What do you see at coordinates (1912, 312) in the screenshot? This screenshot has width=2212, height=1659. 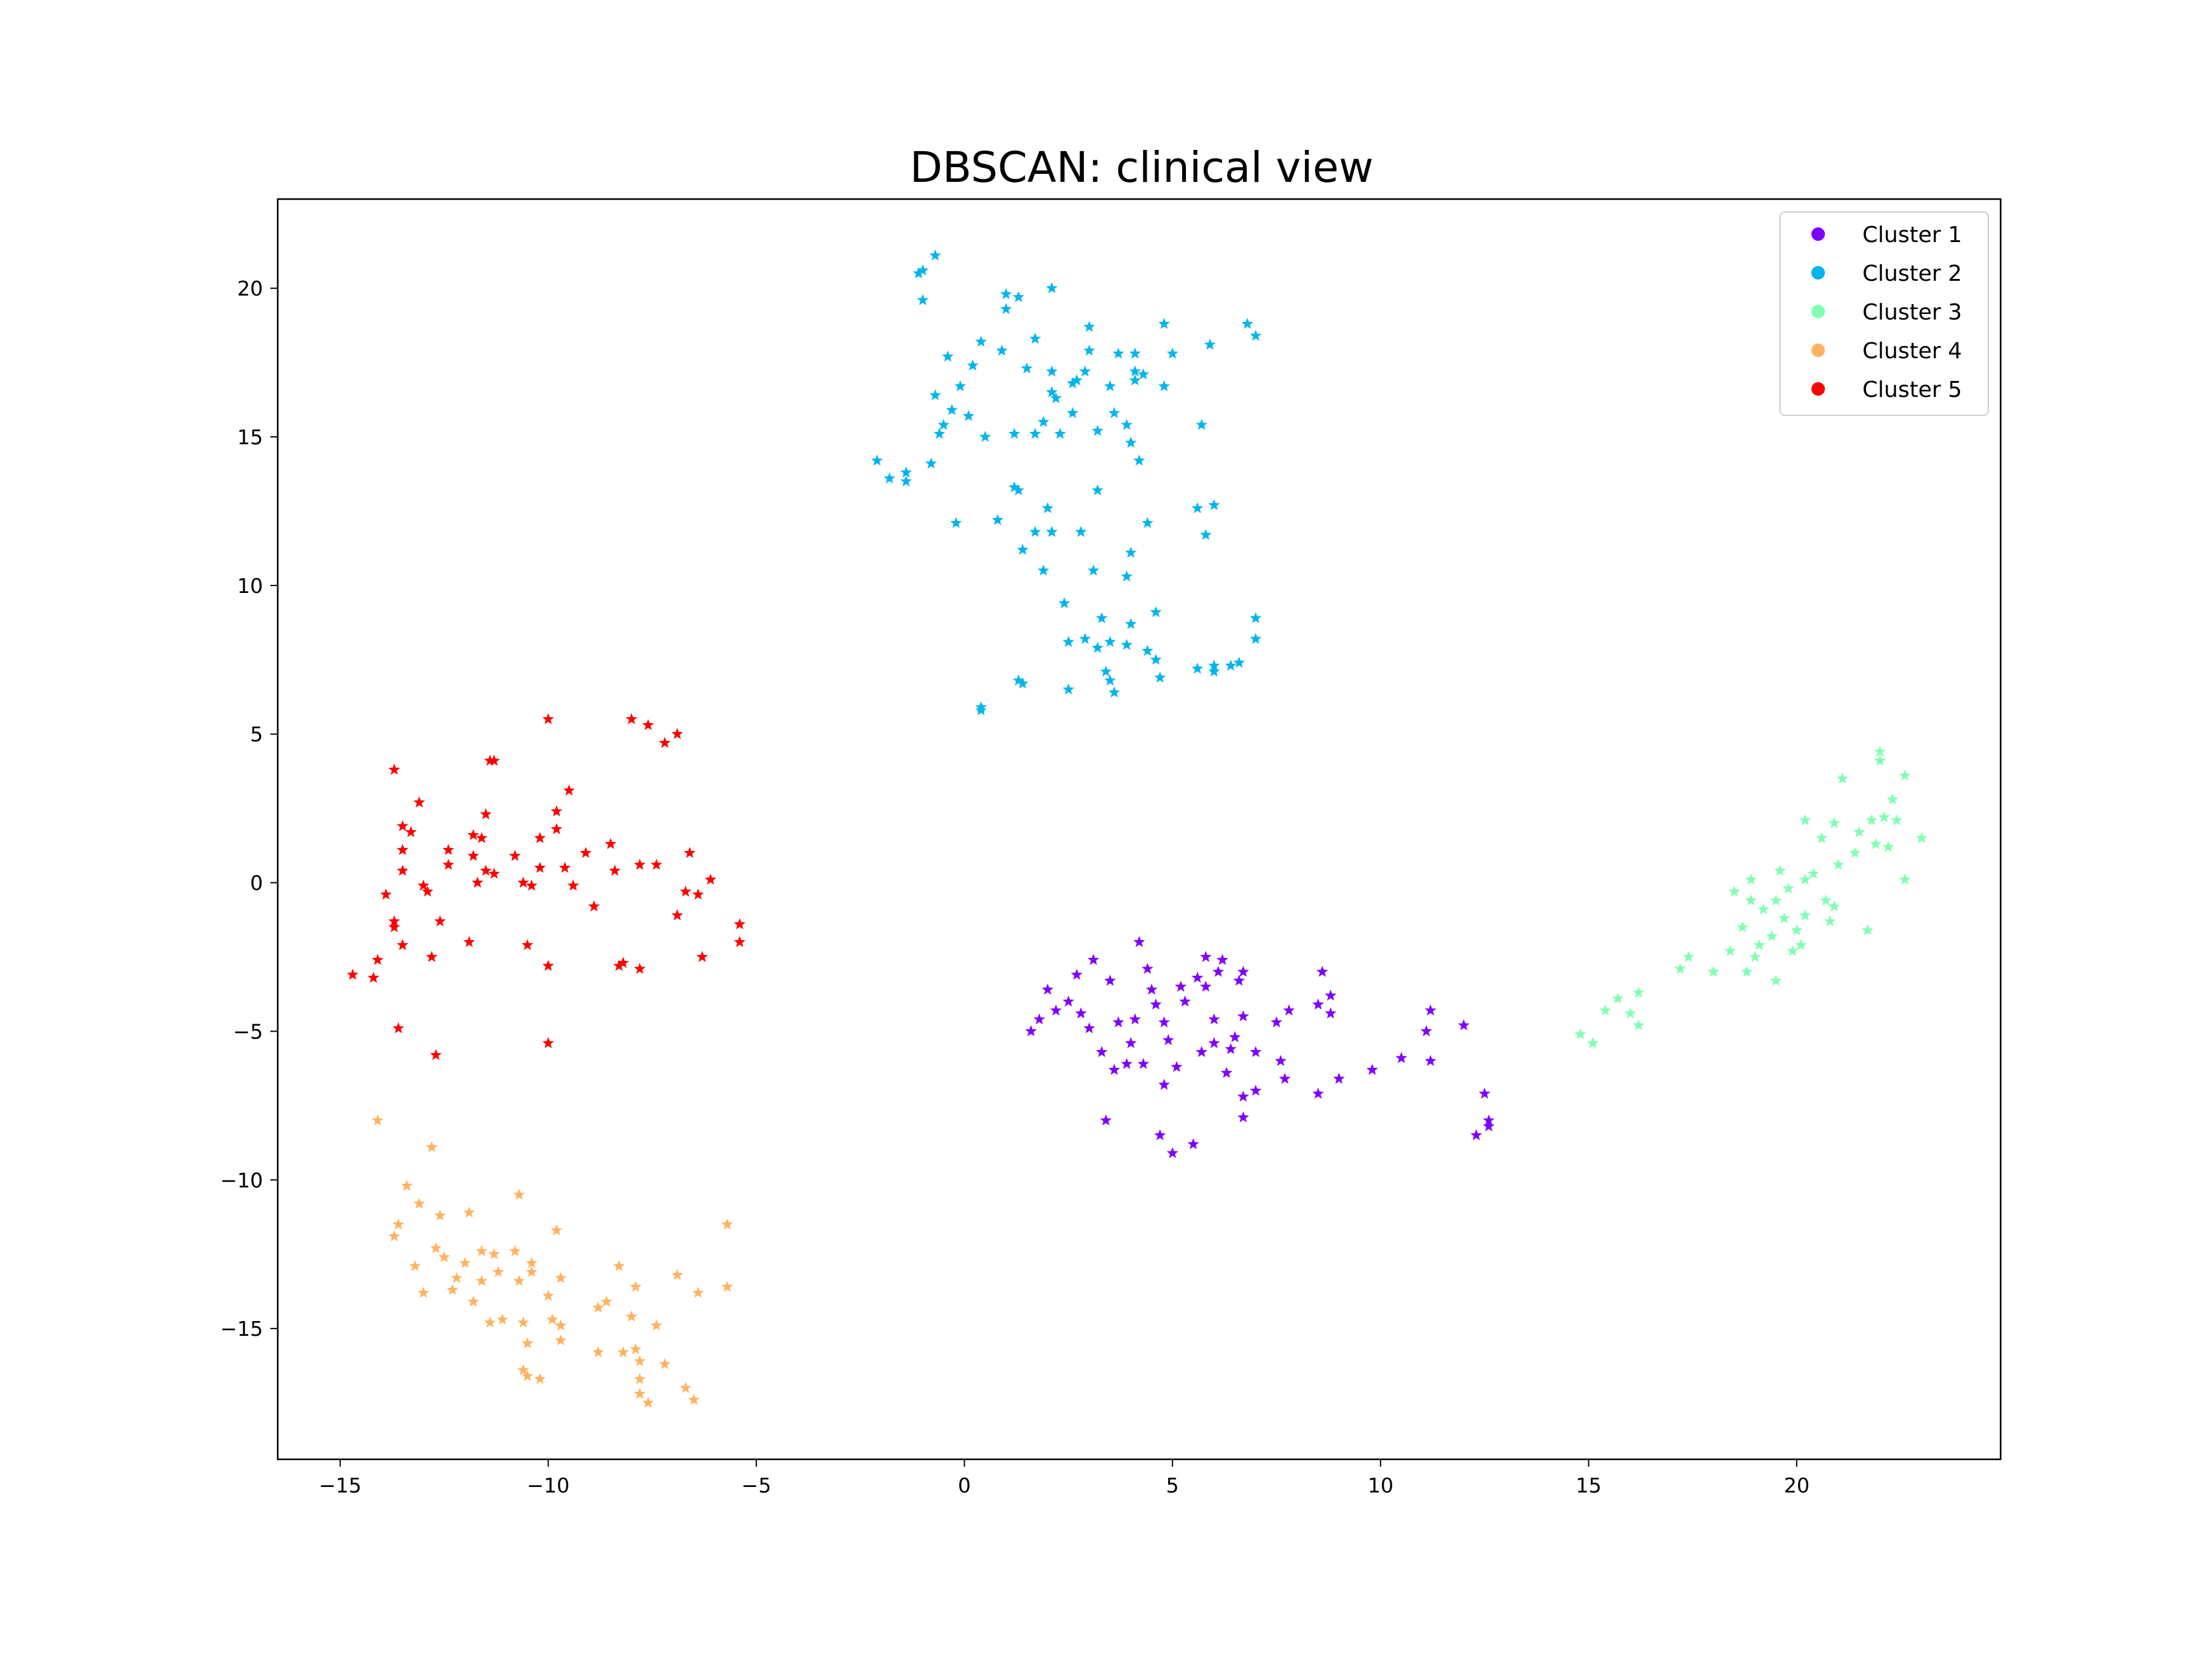 I see `legend-label-3: Cluster 3` at bounding box center [1912, 312].